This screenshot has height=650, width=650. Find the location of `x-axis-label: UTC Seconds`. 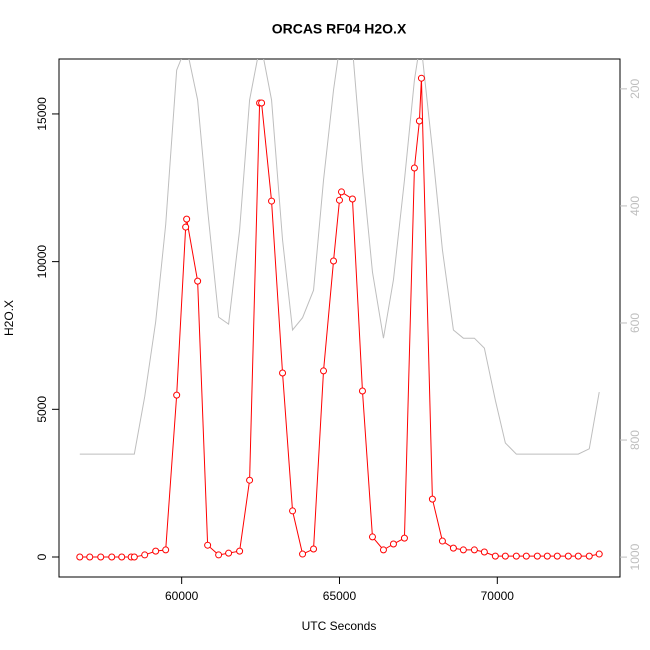

x-axis-label: UTC Seconds is located at coordinates (339, 626).